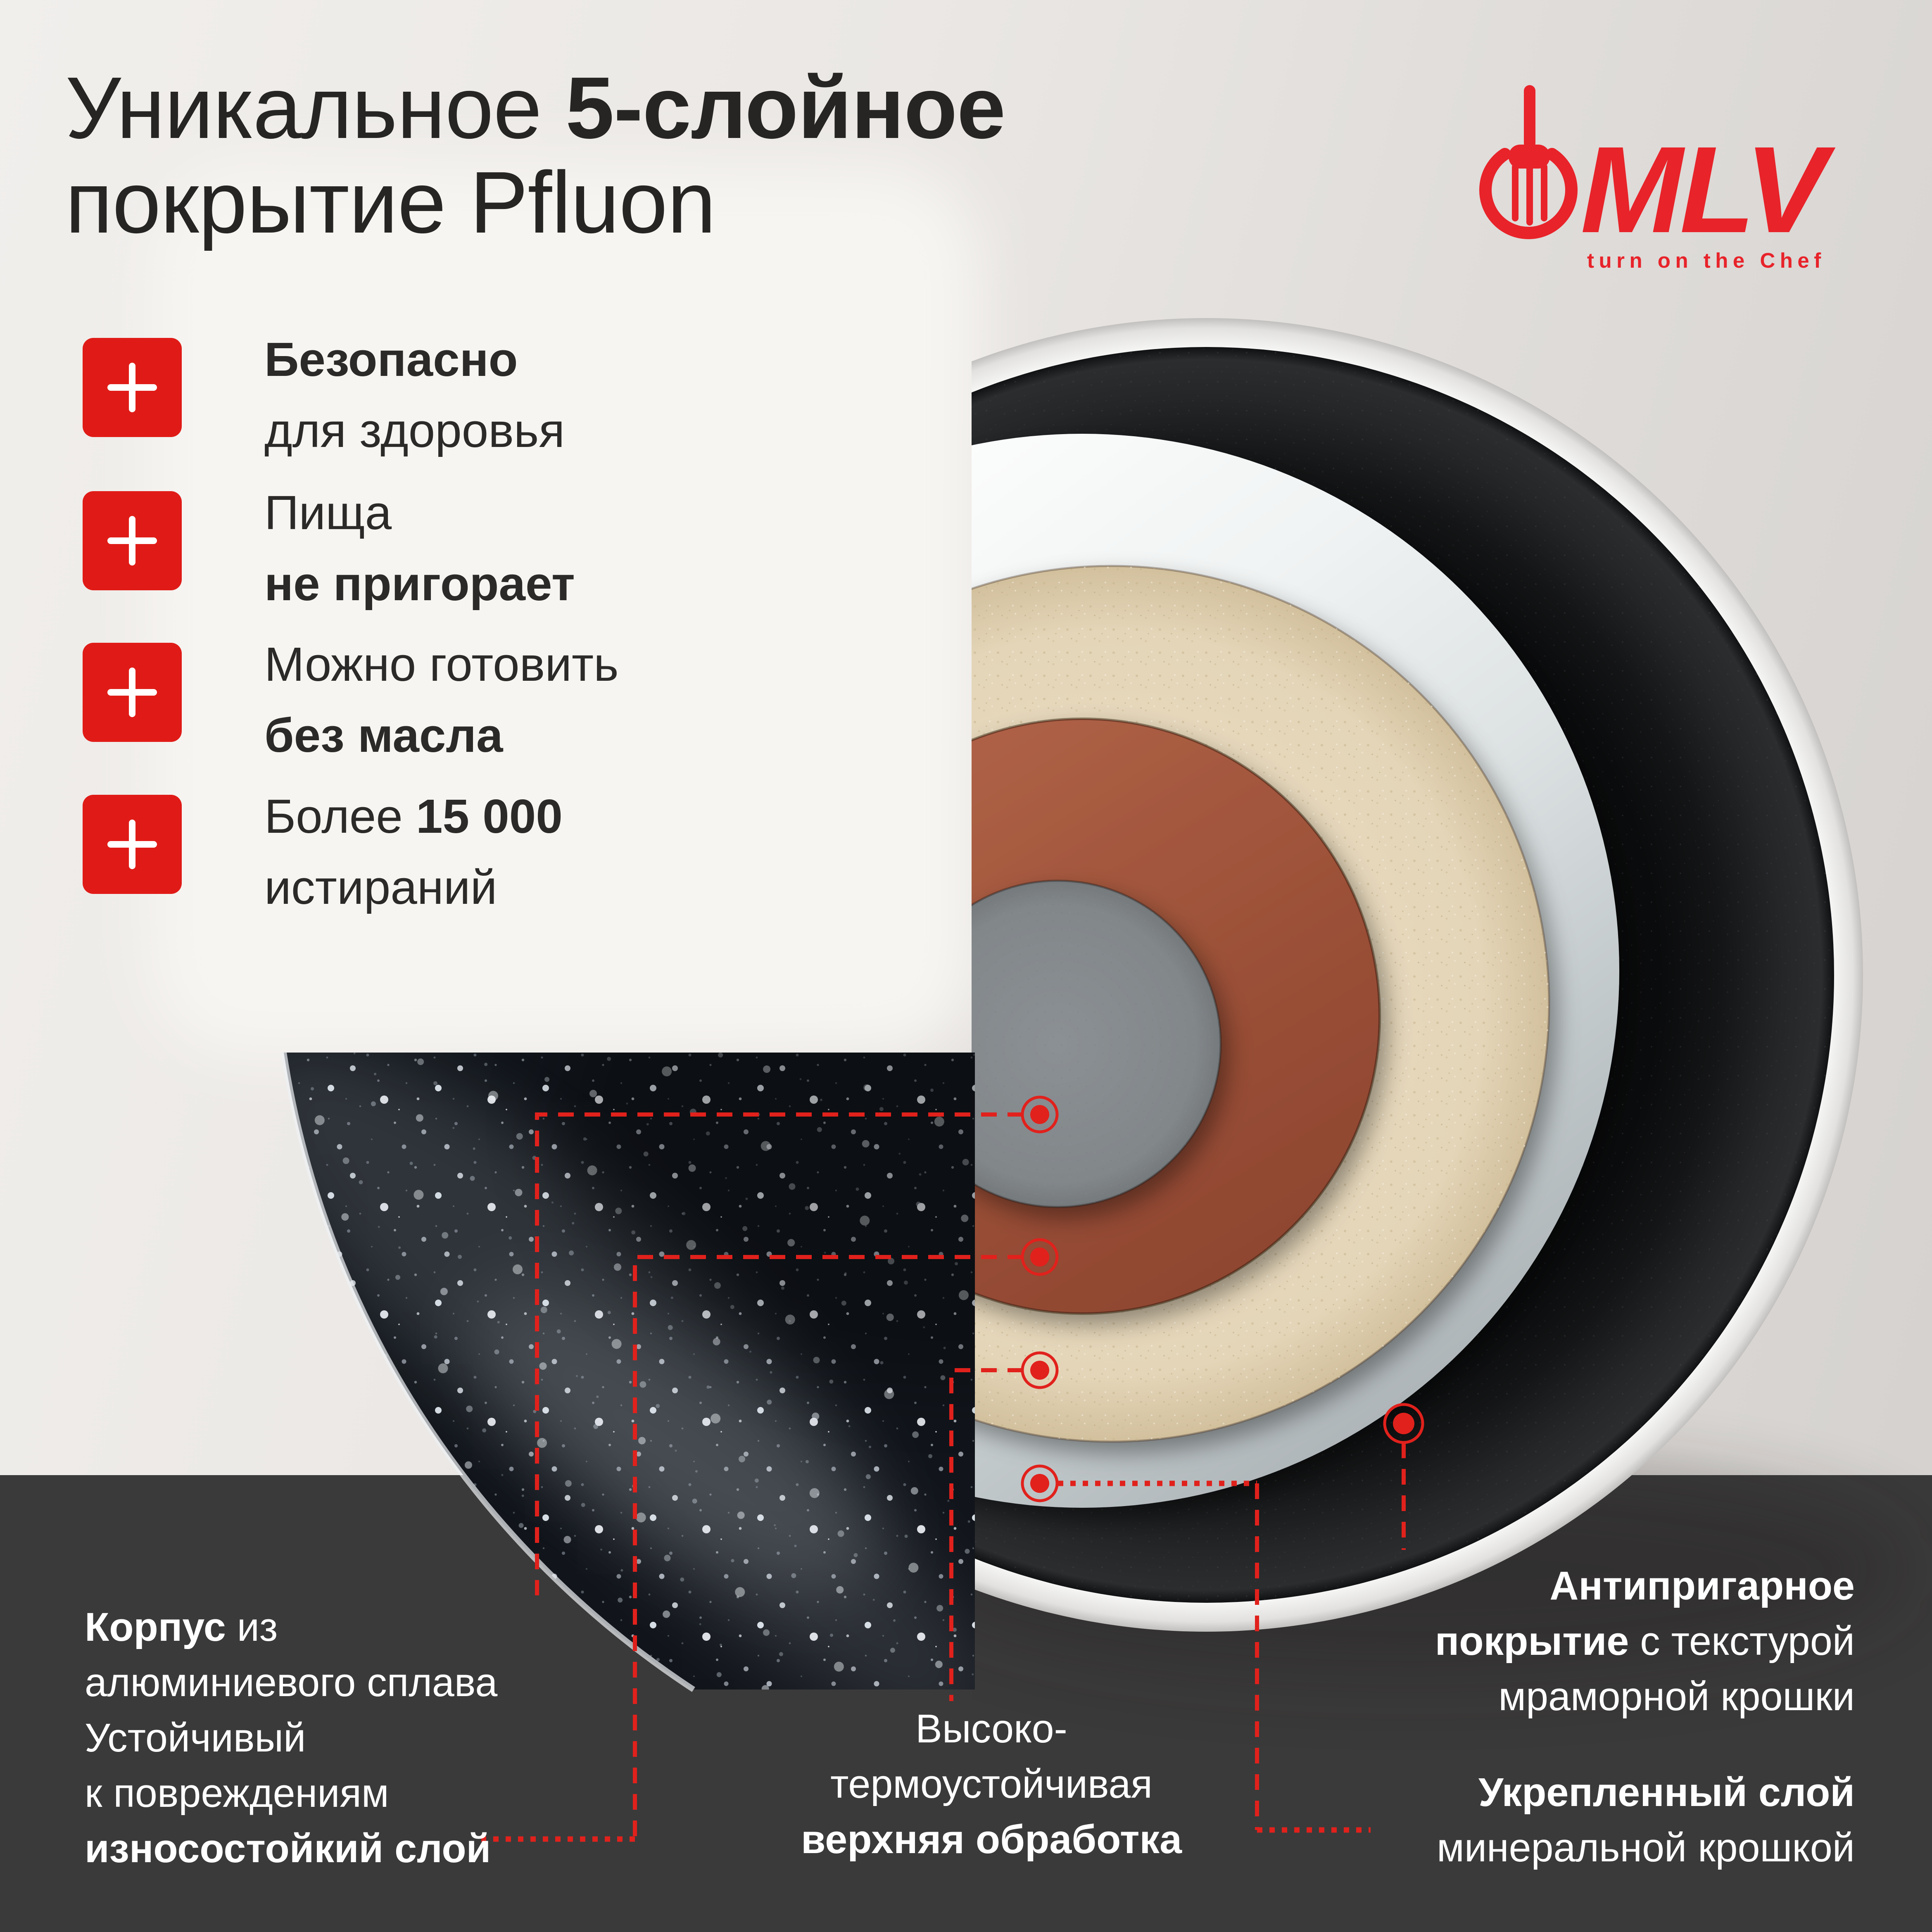 The width and height of the screenshot is (1932, 1932). I want to click on text-line: покрытие Pfluon, so click(535, 202).